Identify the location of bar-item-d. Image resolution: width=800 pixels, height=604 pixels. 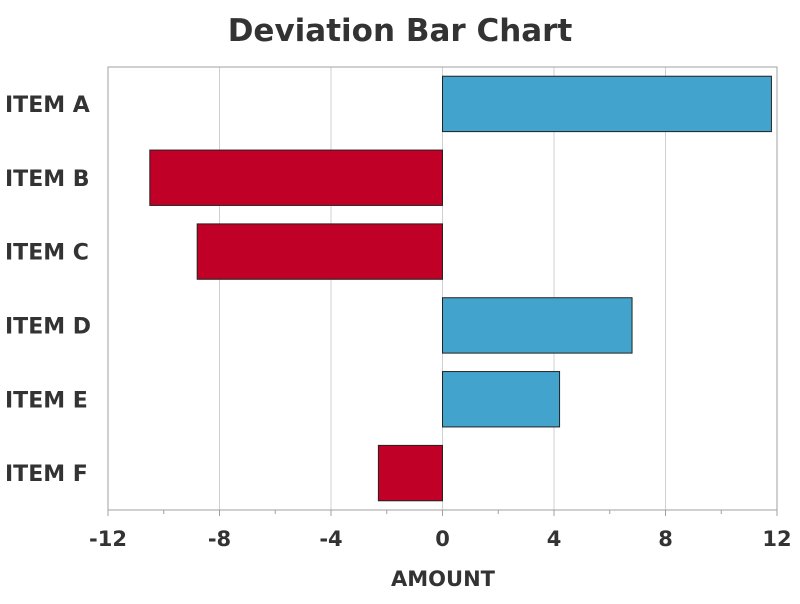
(537, 325).